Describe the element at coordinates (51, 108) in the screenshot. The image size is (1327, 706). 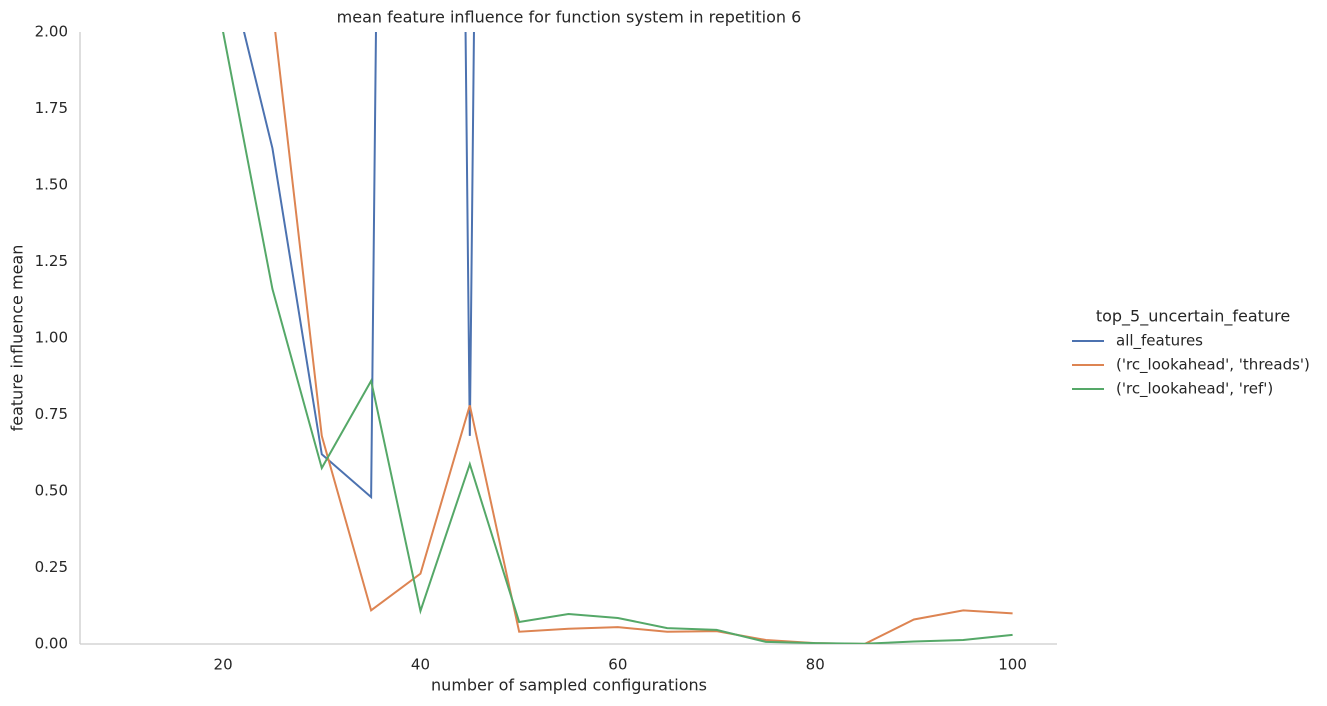
I see `y-tick-label: 1.75` at that location.